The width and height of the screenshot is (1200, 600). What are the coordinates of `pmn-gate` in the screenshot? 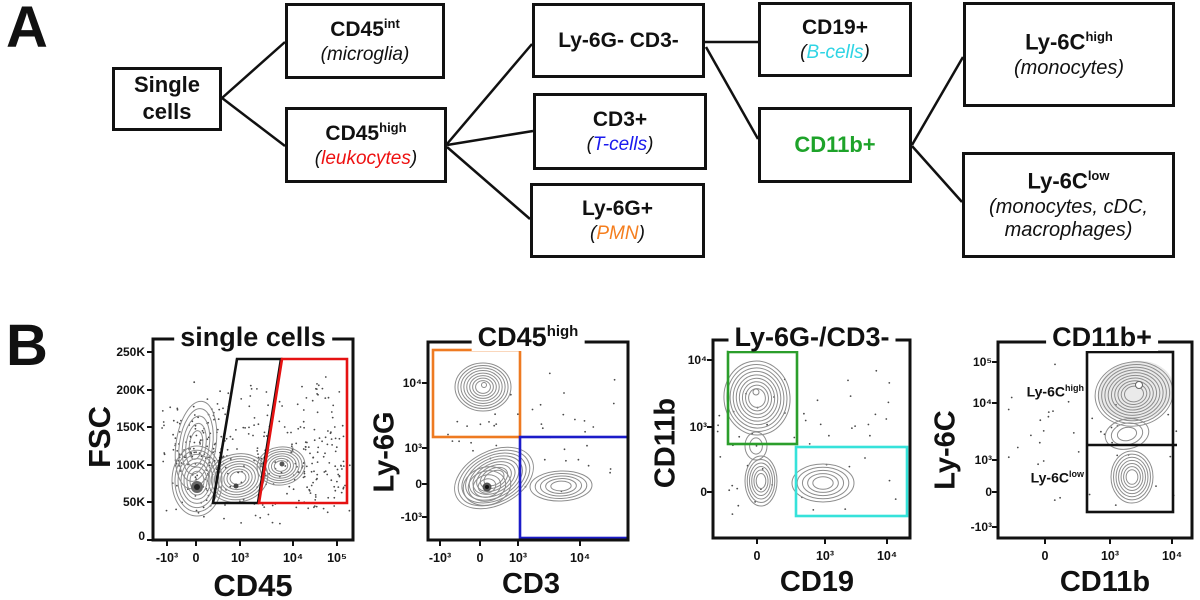 It's located at (476, 393).